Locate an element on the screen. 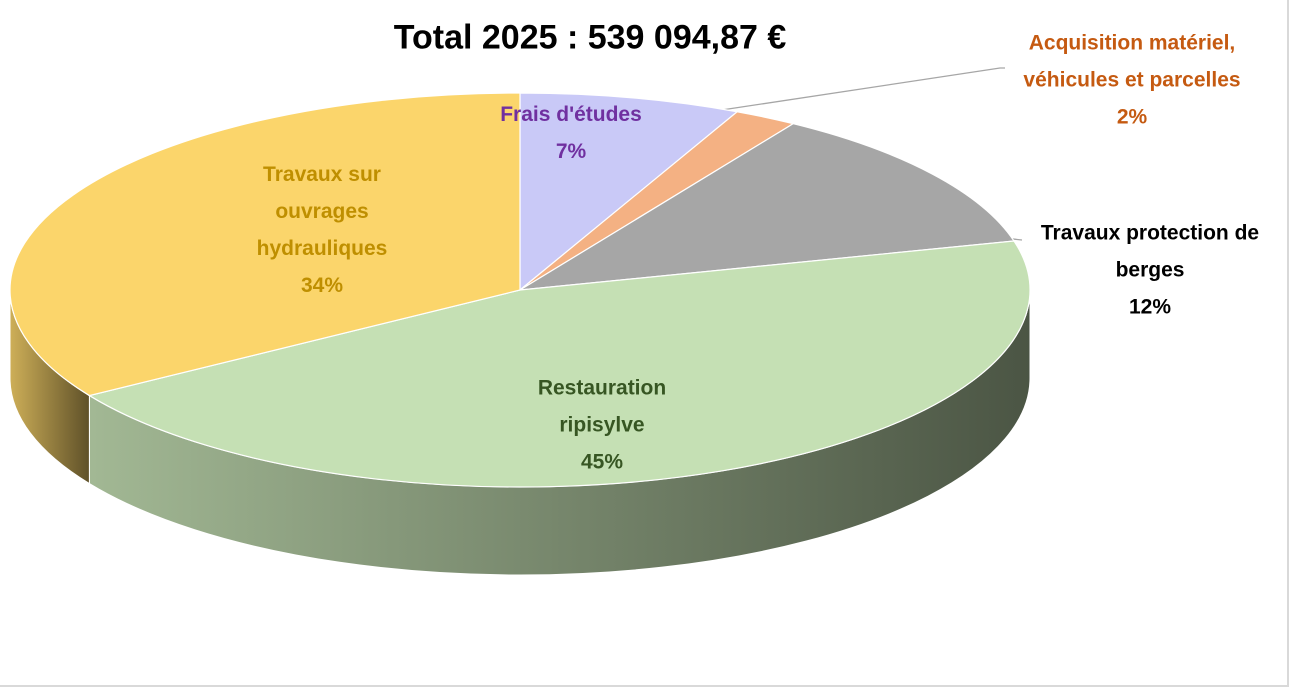 Image resolution: width=1295 pixels, height=693 pixels. data-label: Travaux protection de berges 12% is located at coordinates (1150, 270).